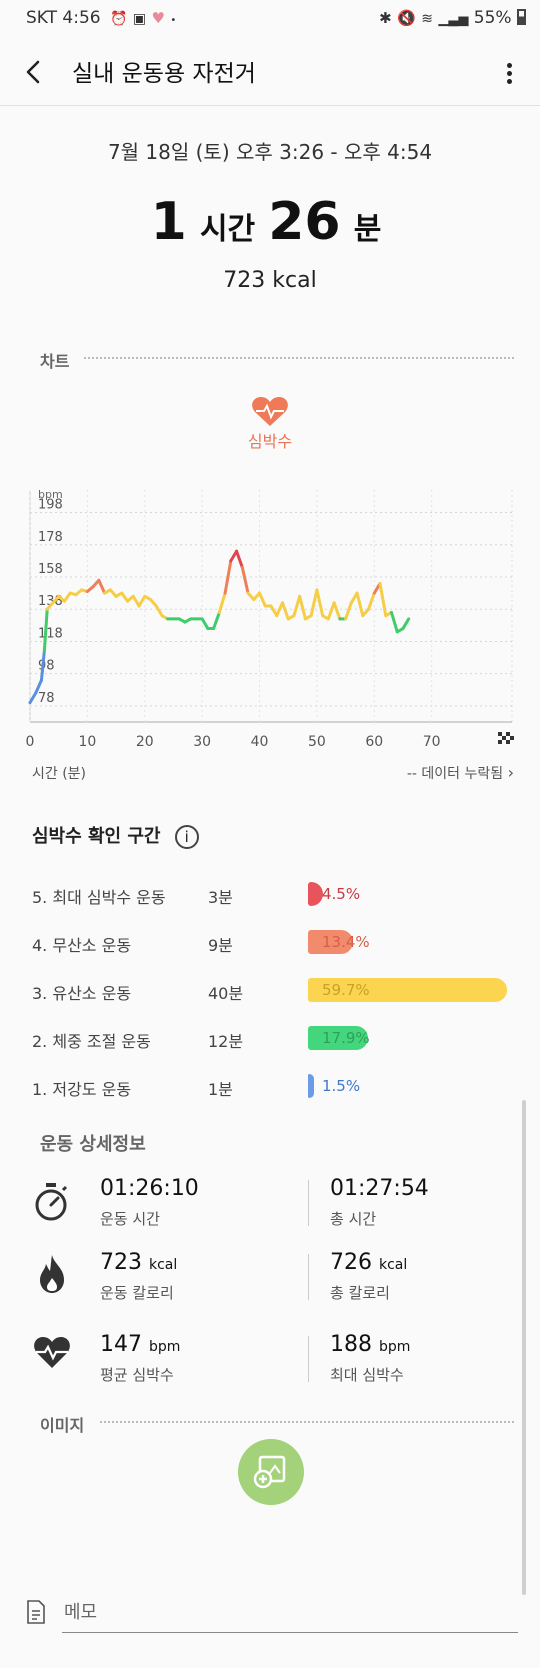  I want to click on y-tick-label: 98, so click(46, 666).